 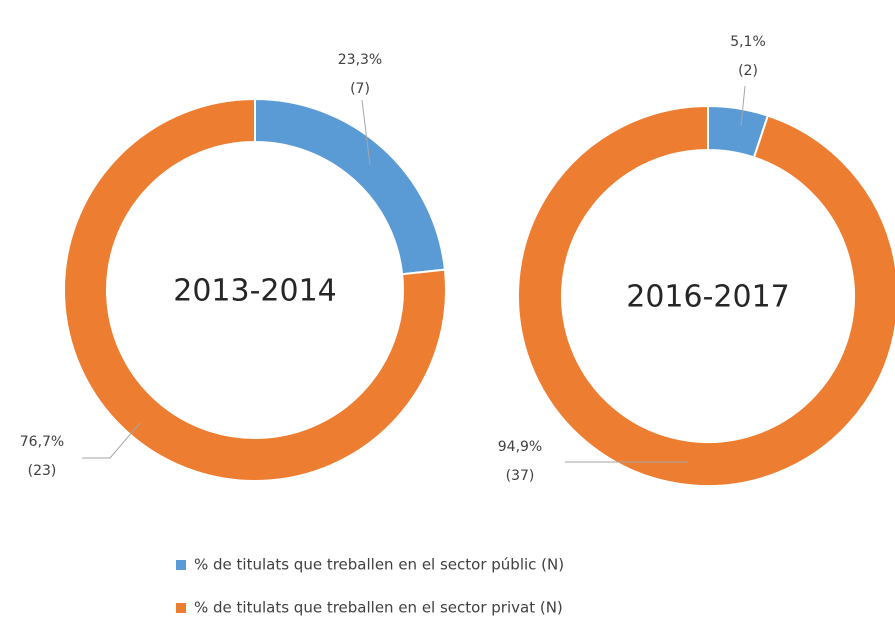 What do you see at coordinates (42, 442) in the screenshot?
I see `data-label: 76,7%` at bounding box center [42, 442].